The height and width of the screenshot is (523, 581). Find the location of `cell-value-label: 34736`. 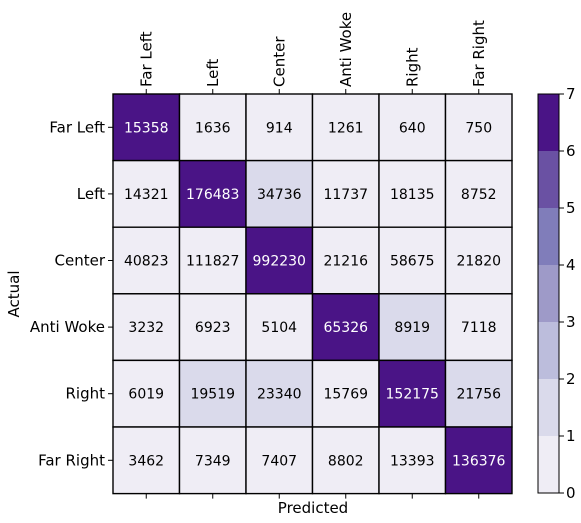

cell-value-label: 34736 is located at coordinates (279, 195).